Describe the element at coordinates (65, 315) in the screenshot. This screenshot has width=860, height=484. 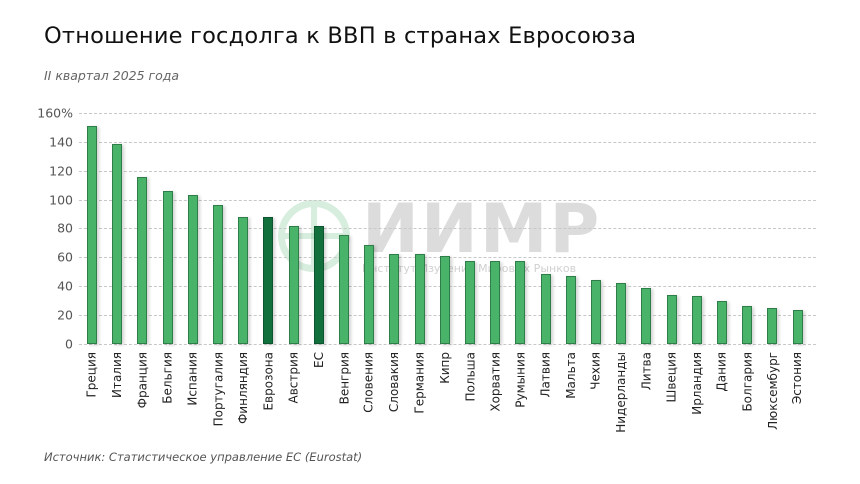
I see `y-tick-label: 20` at that location.